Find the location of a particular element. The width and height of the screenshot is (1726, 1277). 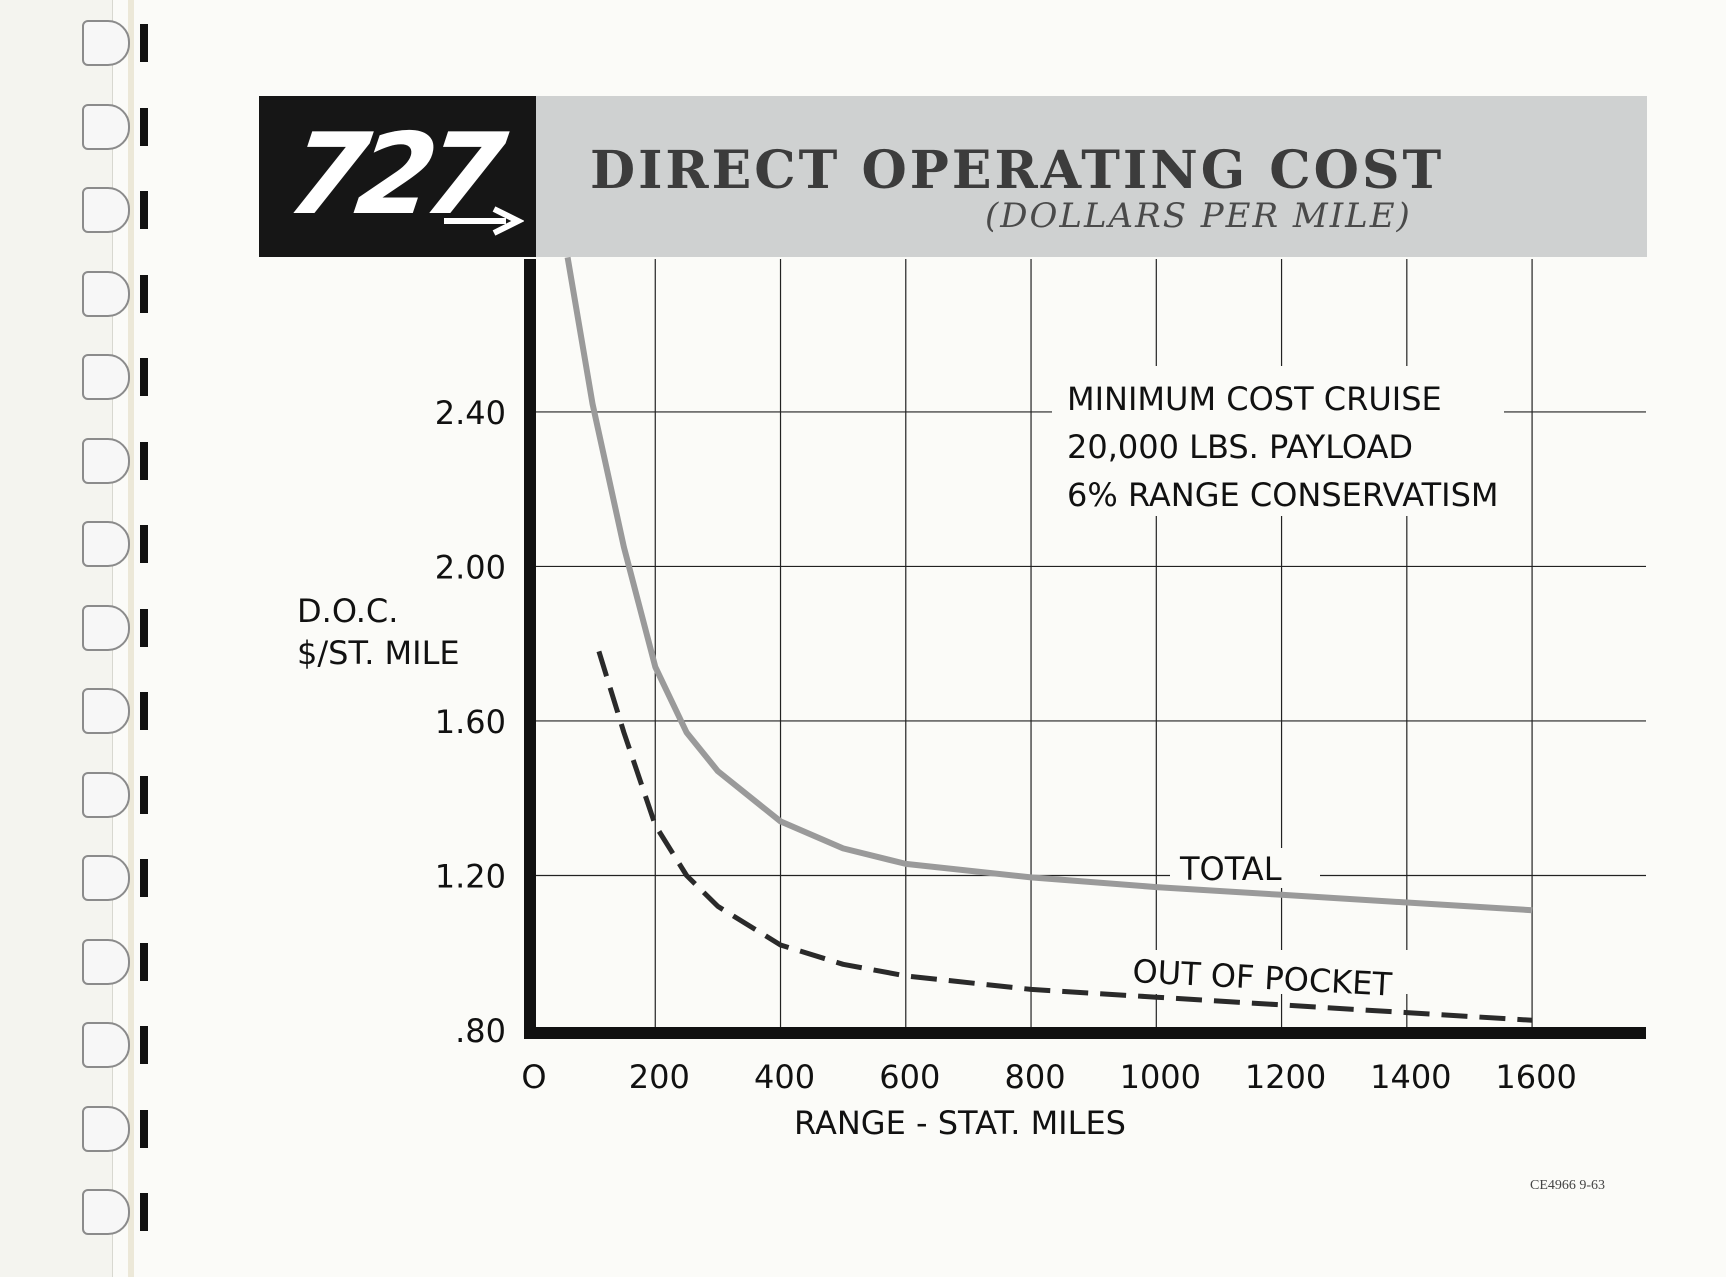

x-tick-label: 1200 is located at coordinates (1285, 1077).